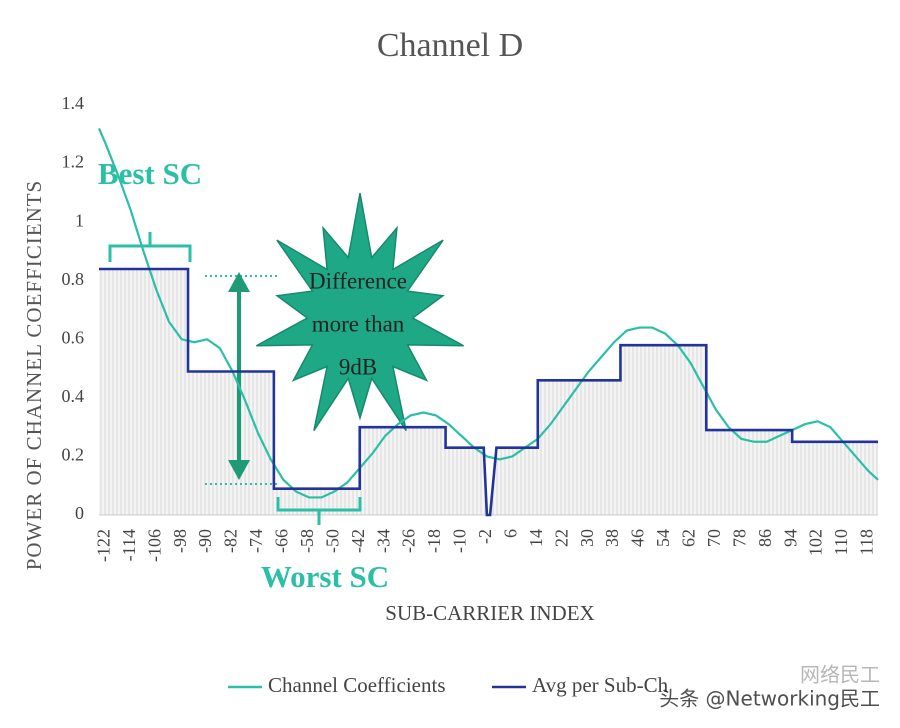  Describe the element at coordinates (867, 542) in the screenshot. I see `x-tick-label: 118` at that location.